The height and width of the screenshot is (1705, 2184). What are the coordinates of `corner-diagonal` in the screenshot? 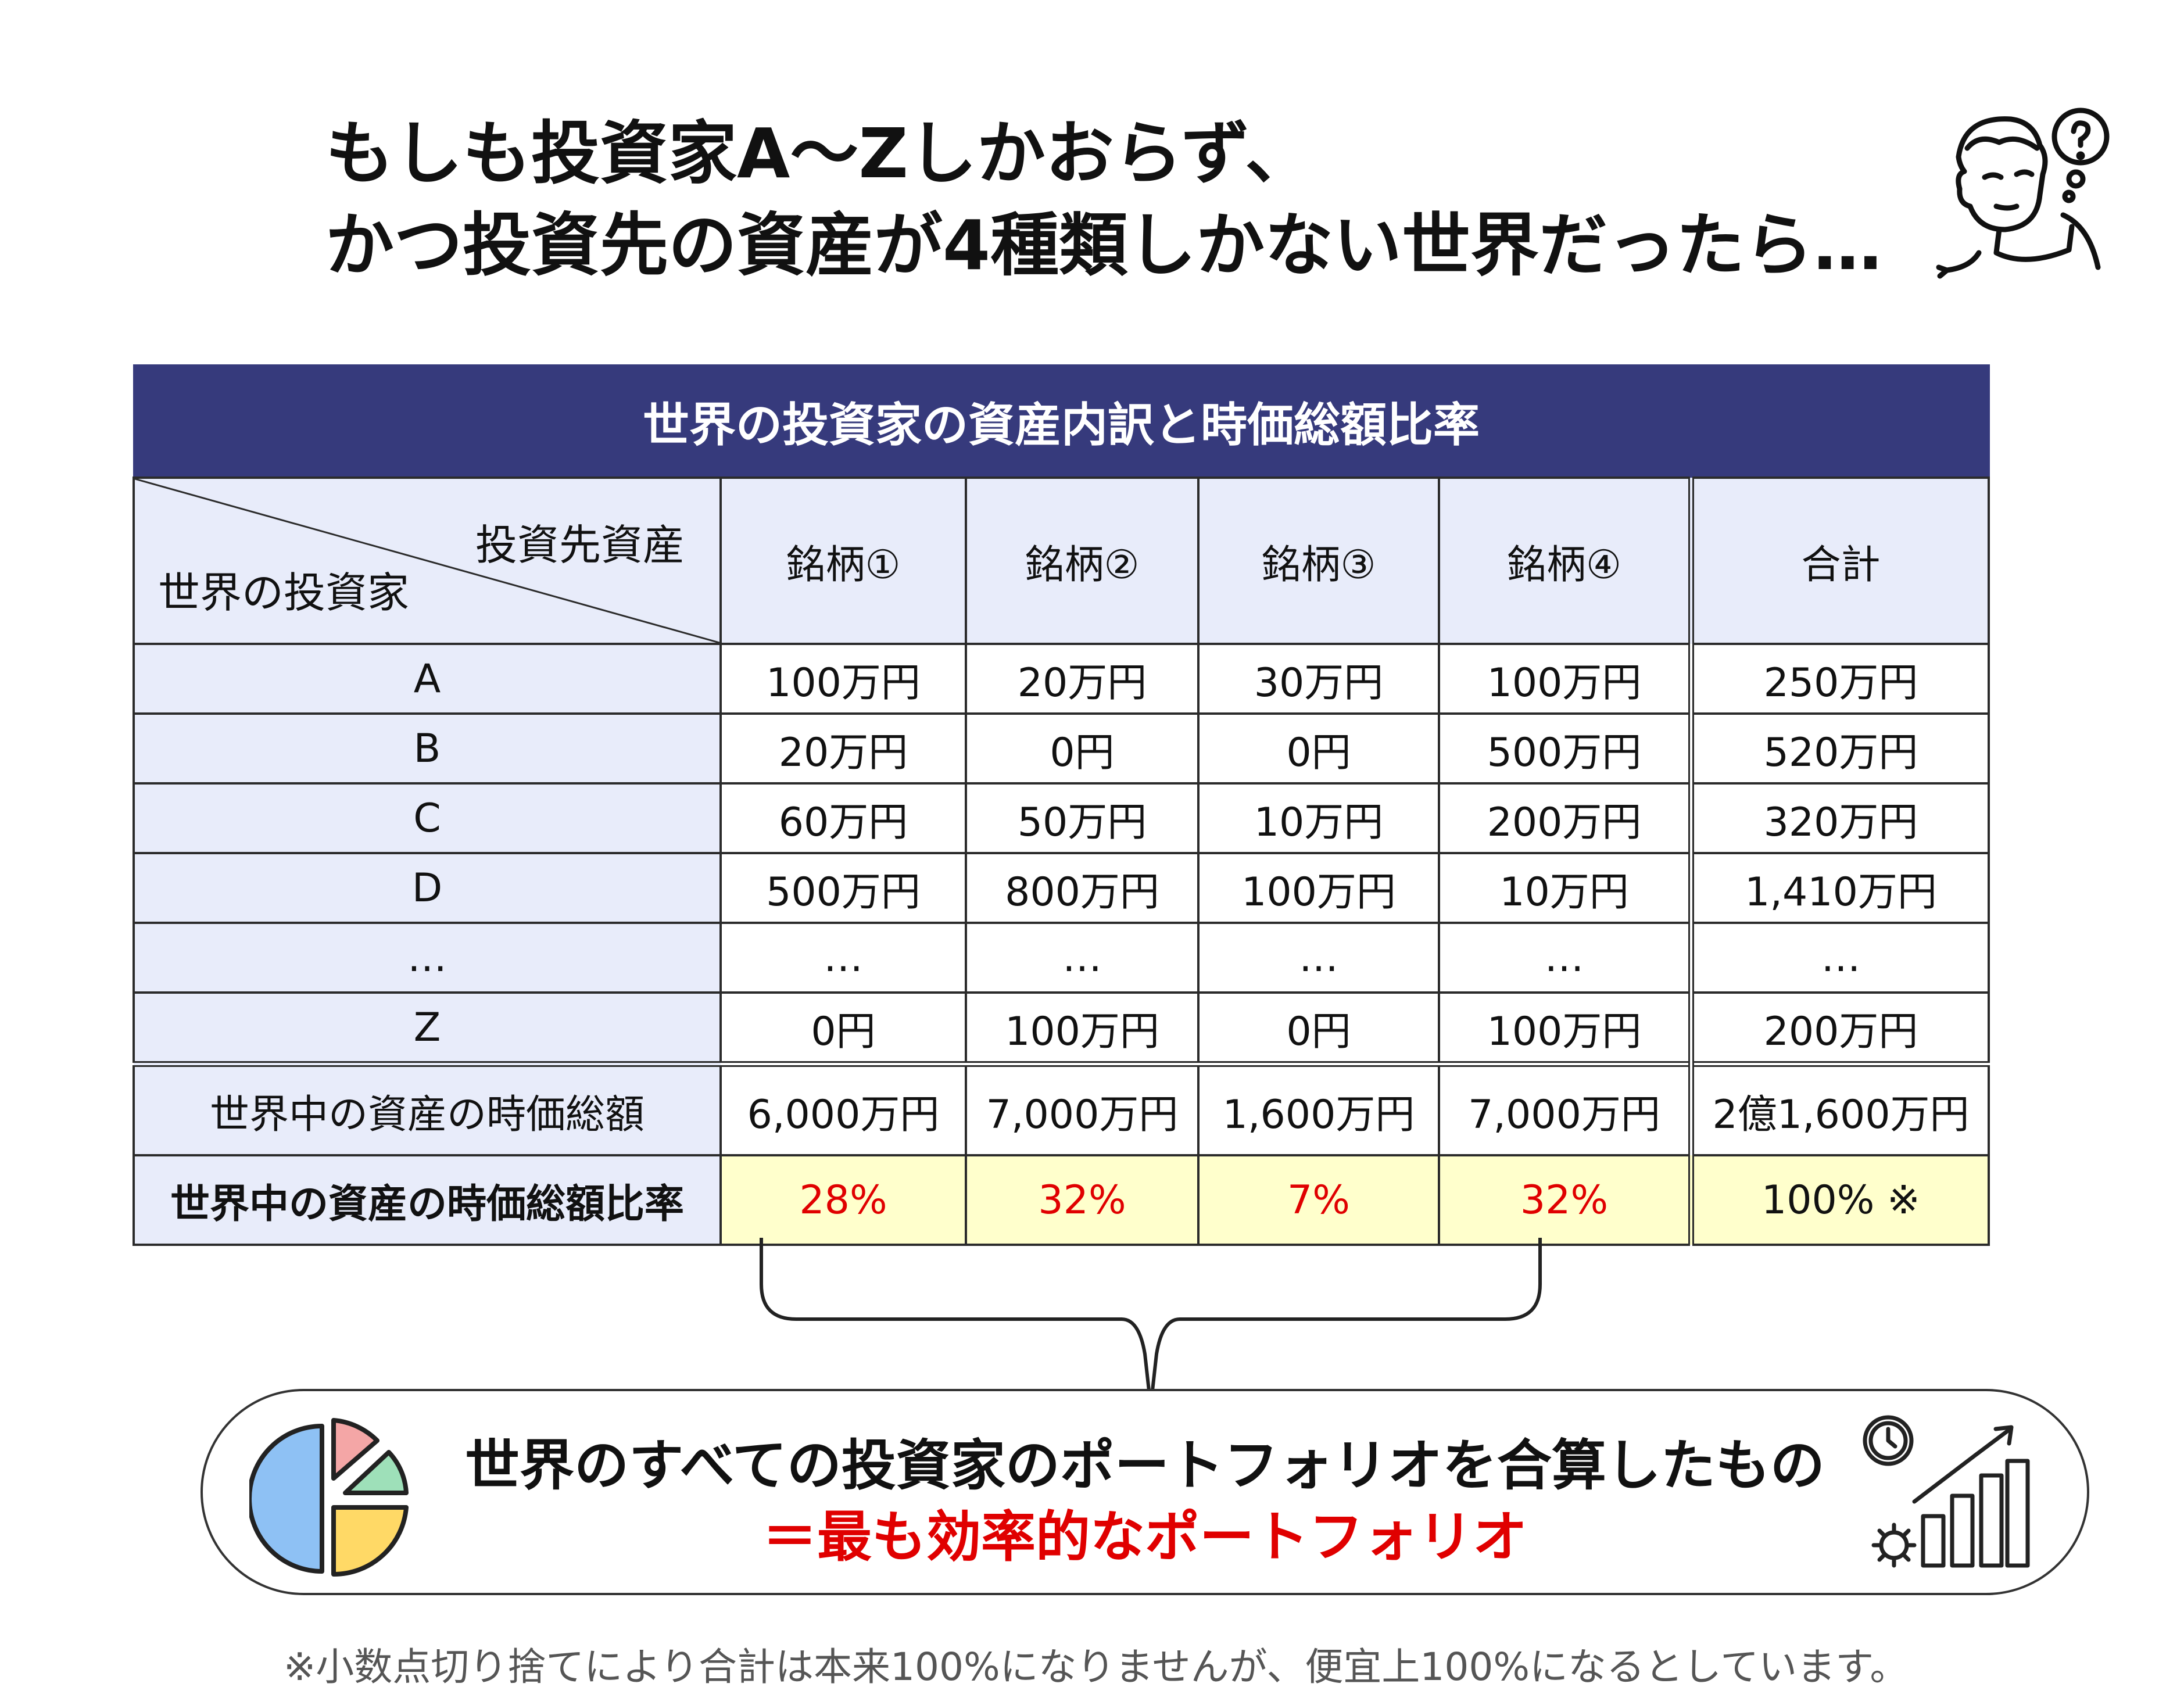 It's located at (427, 561).